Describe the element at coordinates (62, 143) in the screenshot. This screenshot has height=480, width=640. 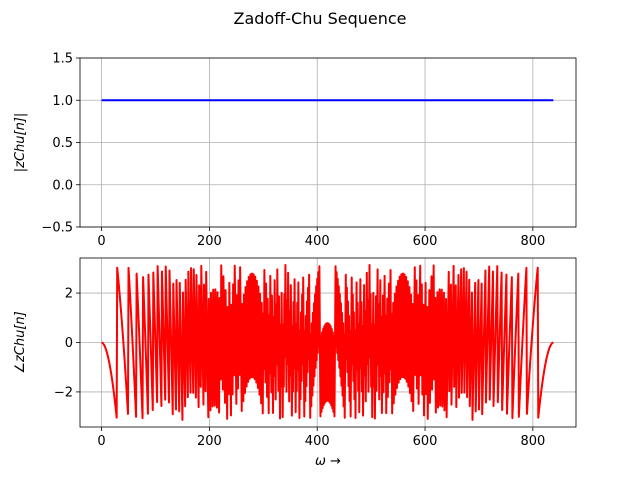
I see `y-tick-label: 0.5` at that location.